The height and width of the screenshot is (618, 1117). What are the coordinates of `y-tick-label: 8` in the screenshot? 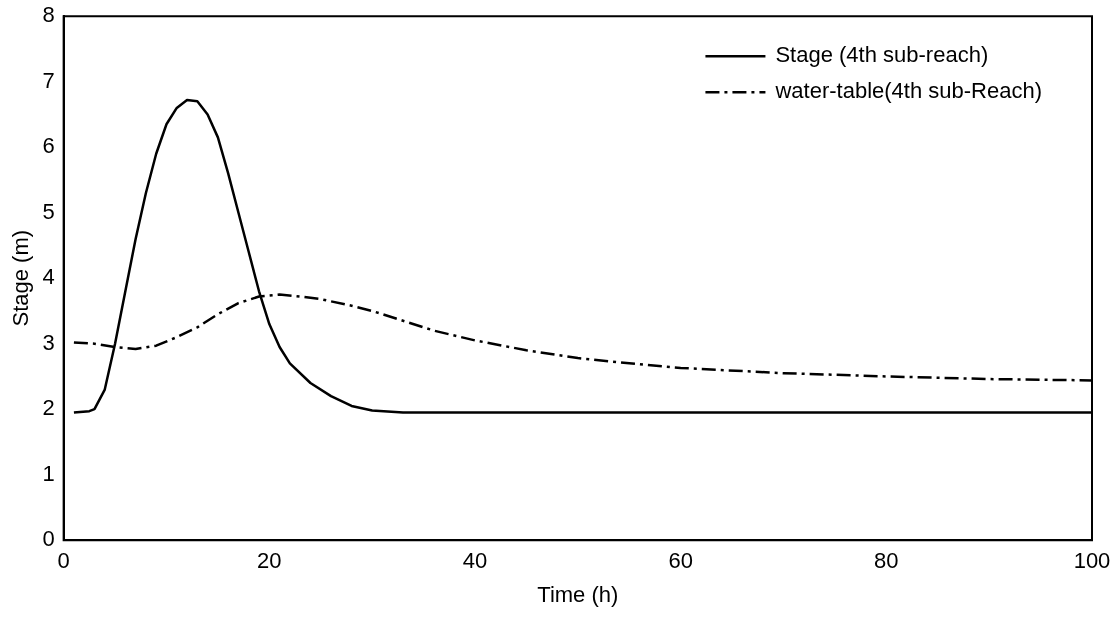 It's located at (48, 15).